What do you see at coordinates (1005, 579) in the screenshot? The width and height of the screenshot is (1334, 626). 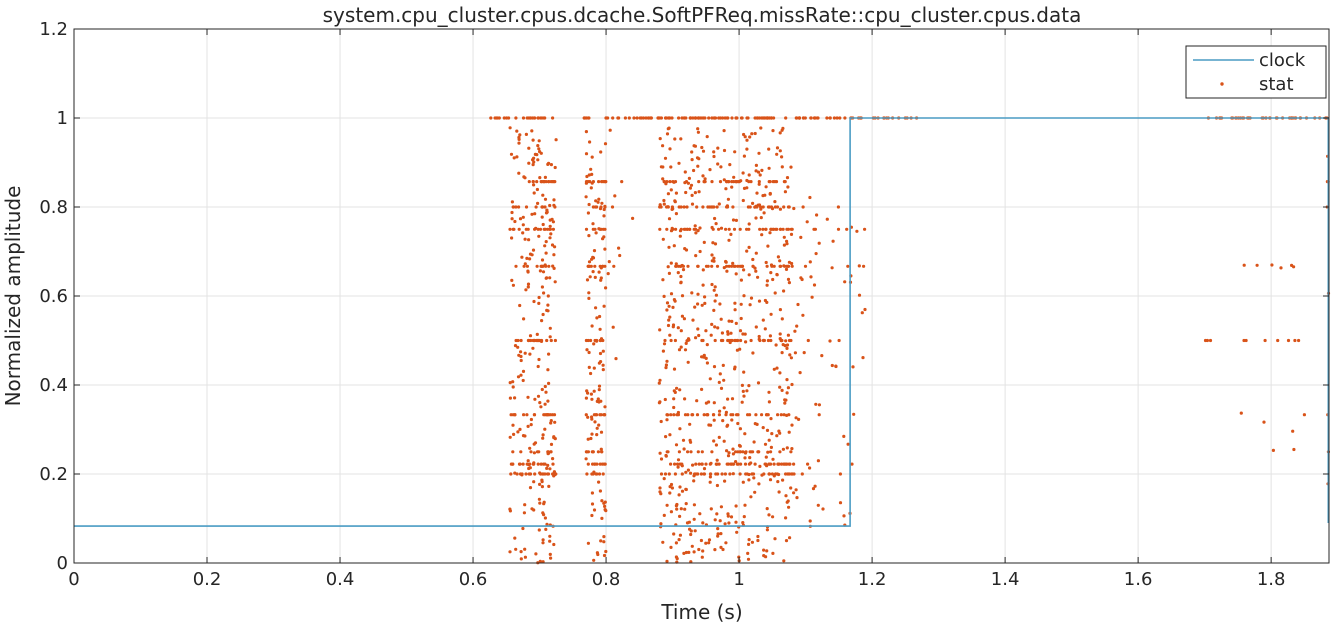 I see `x-tick-label: 1.4` at bounding box center [1005, 579].